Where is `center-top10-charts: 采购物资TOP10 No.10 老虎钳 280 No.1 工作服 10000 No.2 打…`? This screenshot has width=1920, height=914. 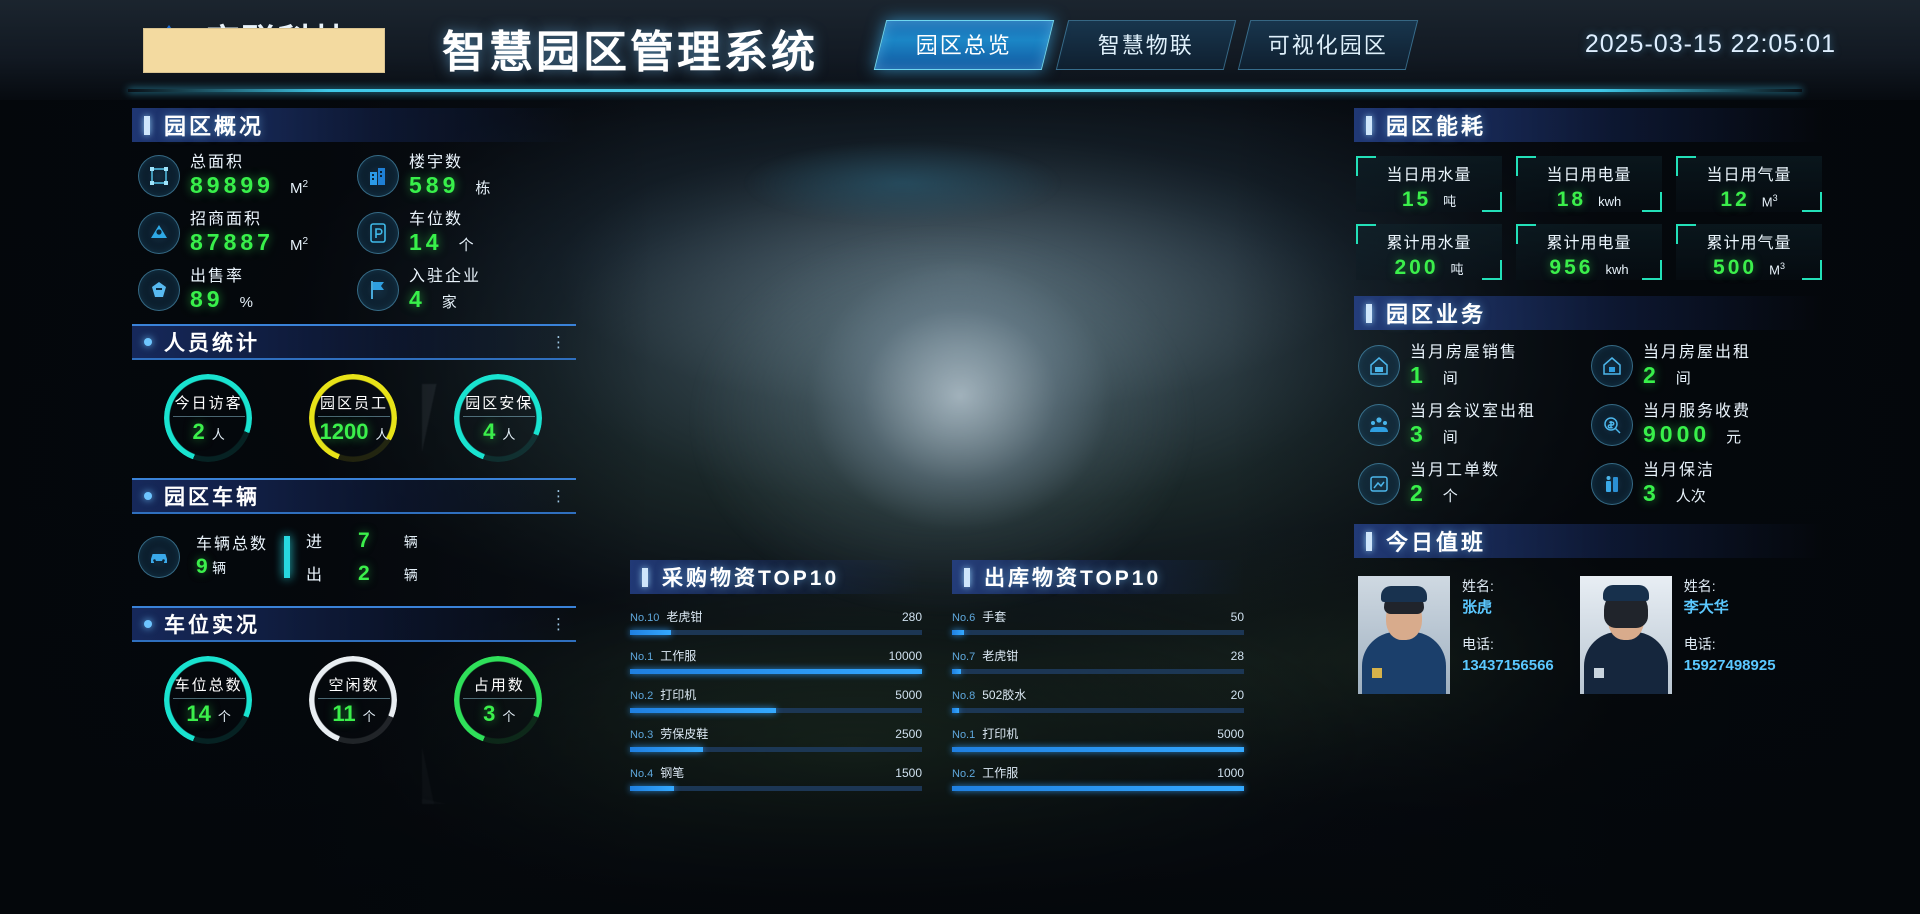 center-top10-charts: 采购物资TOP10 No.10 老虎钳 280 No.1 工作服 10000 No.2 打… is located at coordinates (950, 681).